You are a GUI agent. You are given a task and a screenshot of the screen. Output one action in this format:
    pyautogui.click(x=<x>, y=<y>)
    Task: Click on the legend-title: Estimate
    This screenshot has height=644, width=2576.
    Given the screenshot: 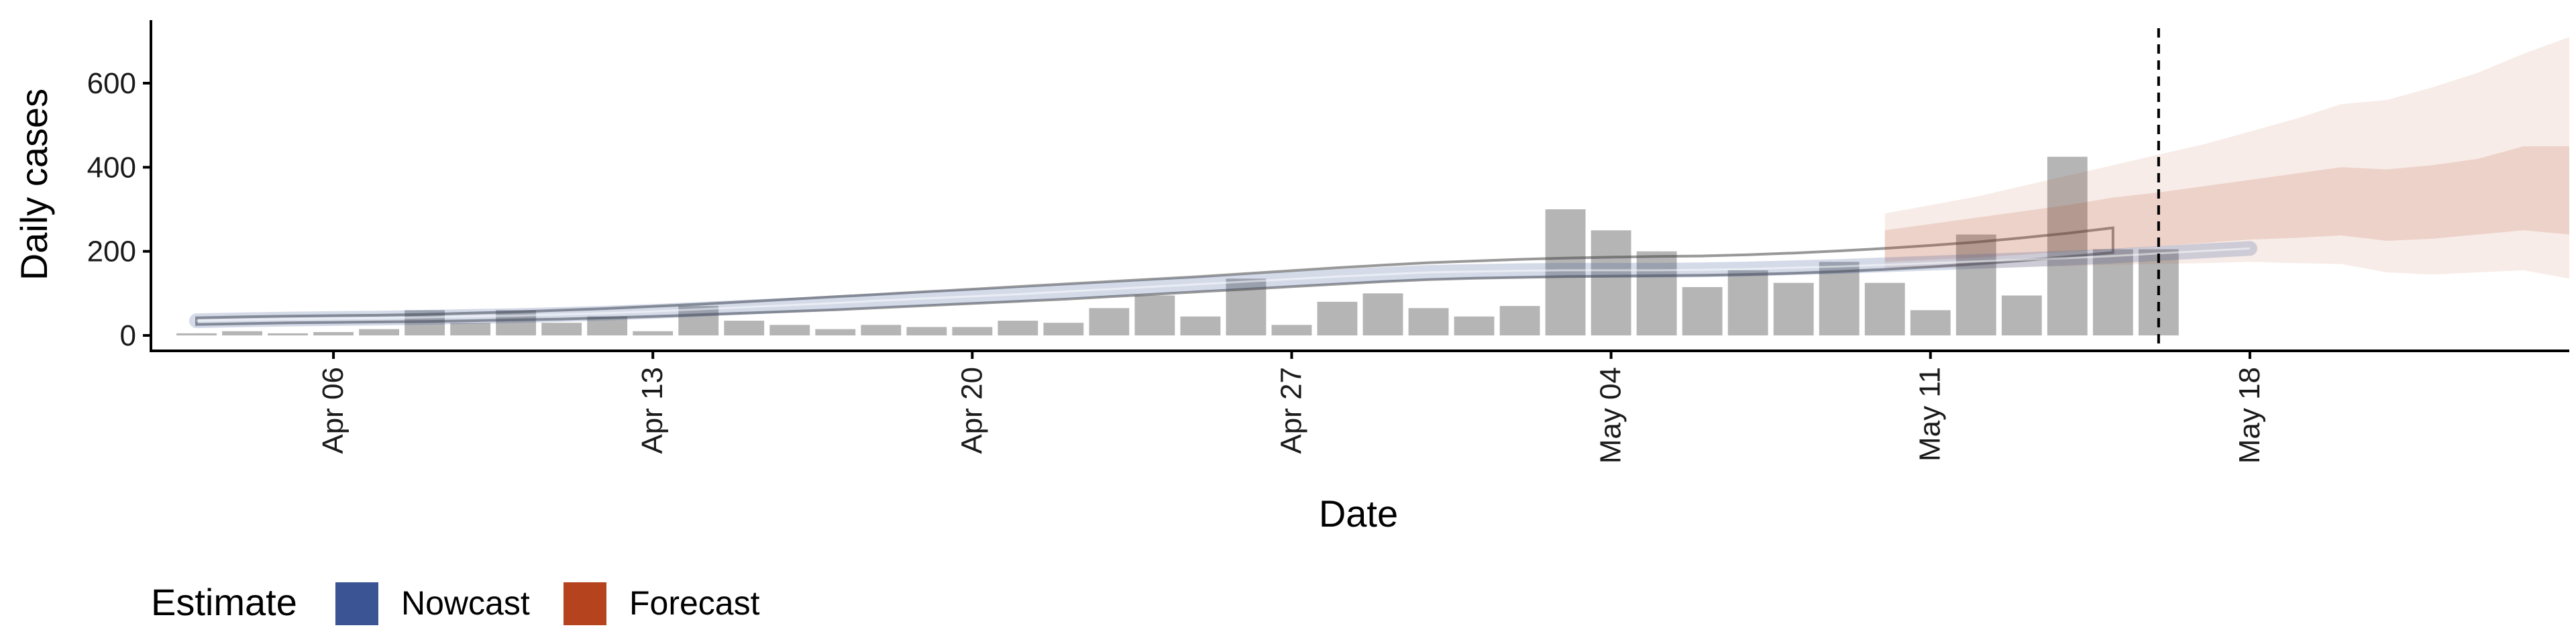 What is the action you would take?
    pyautogui.click(x=224, y=602)
    